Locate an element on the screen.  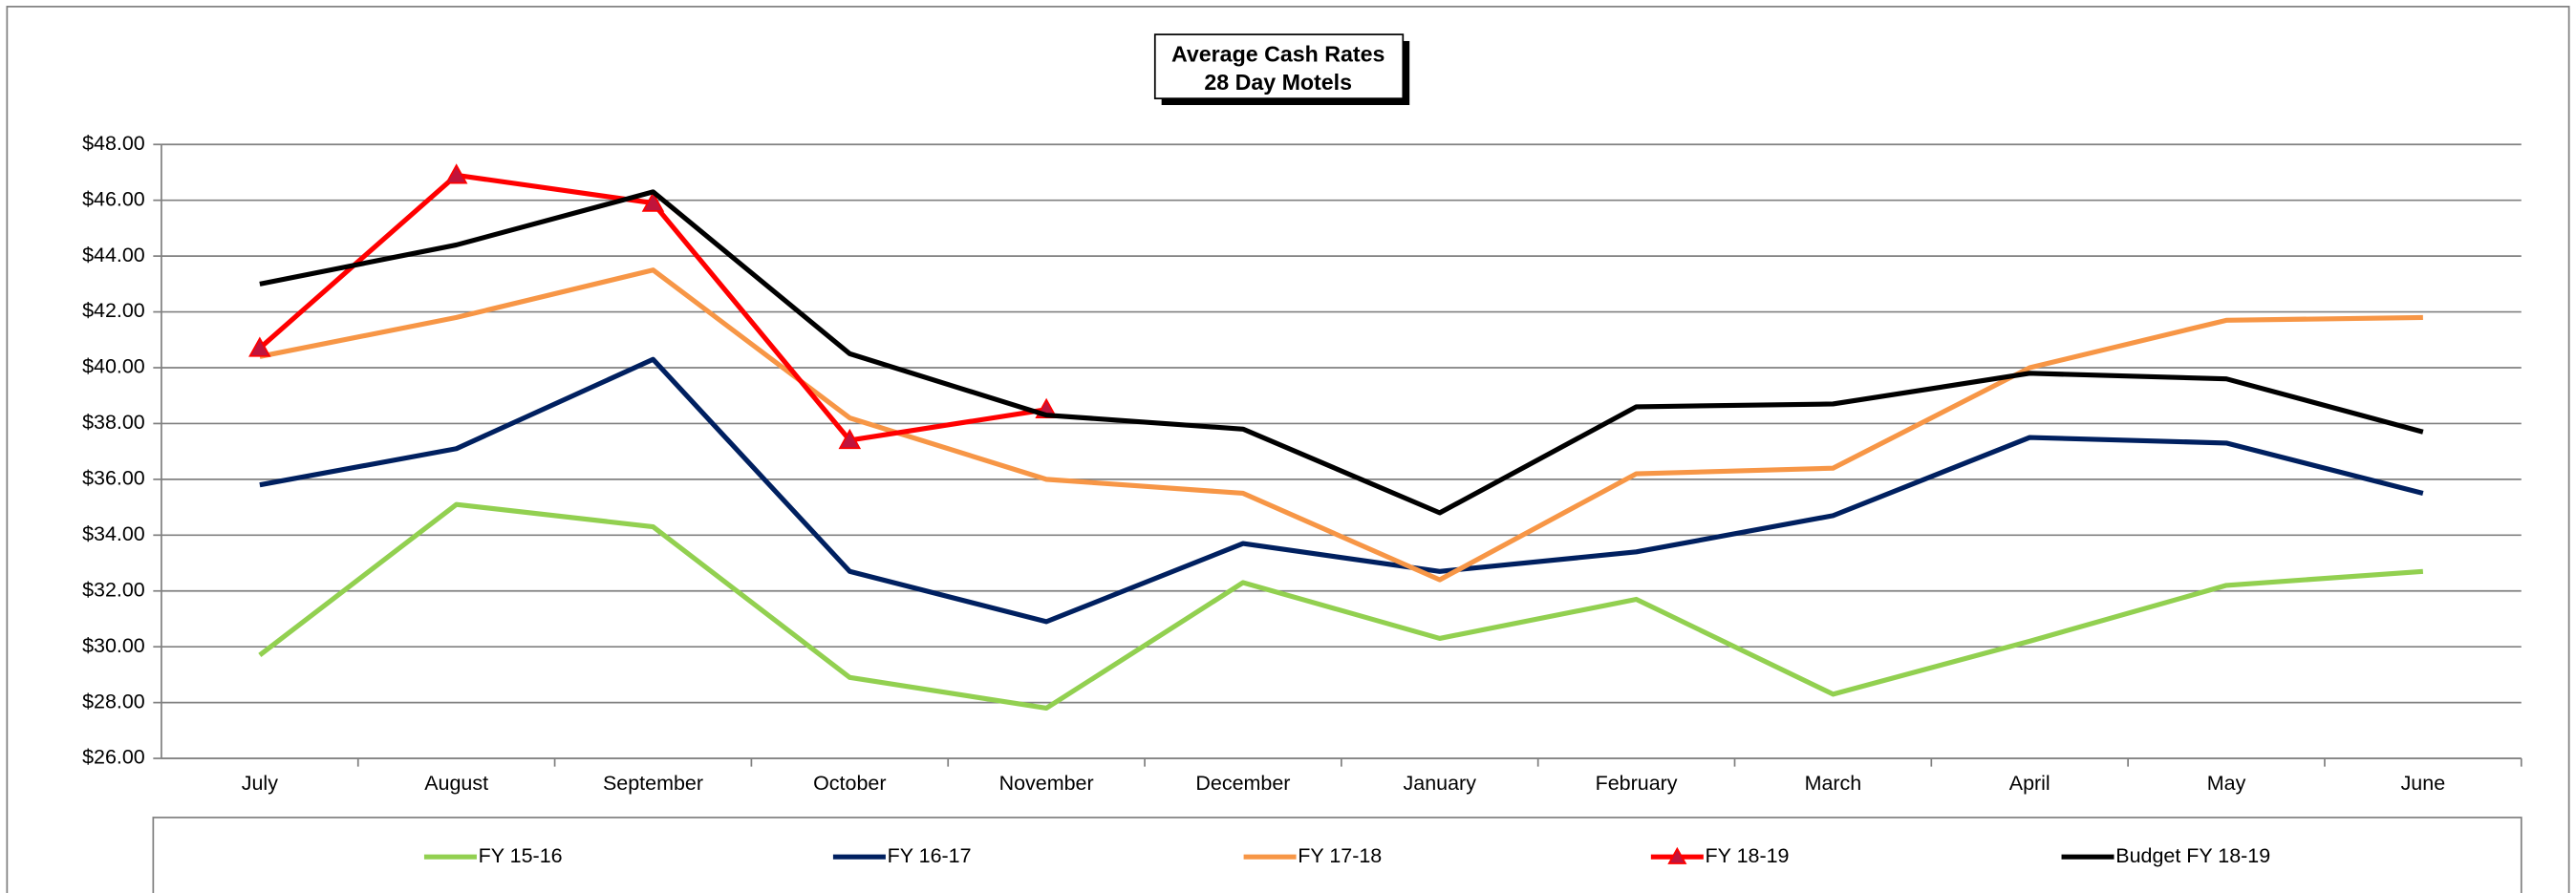
y-tick-label: $32.00 is located at coordinates (113, 589).